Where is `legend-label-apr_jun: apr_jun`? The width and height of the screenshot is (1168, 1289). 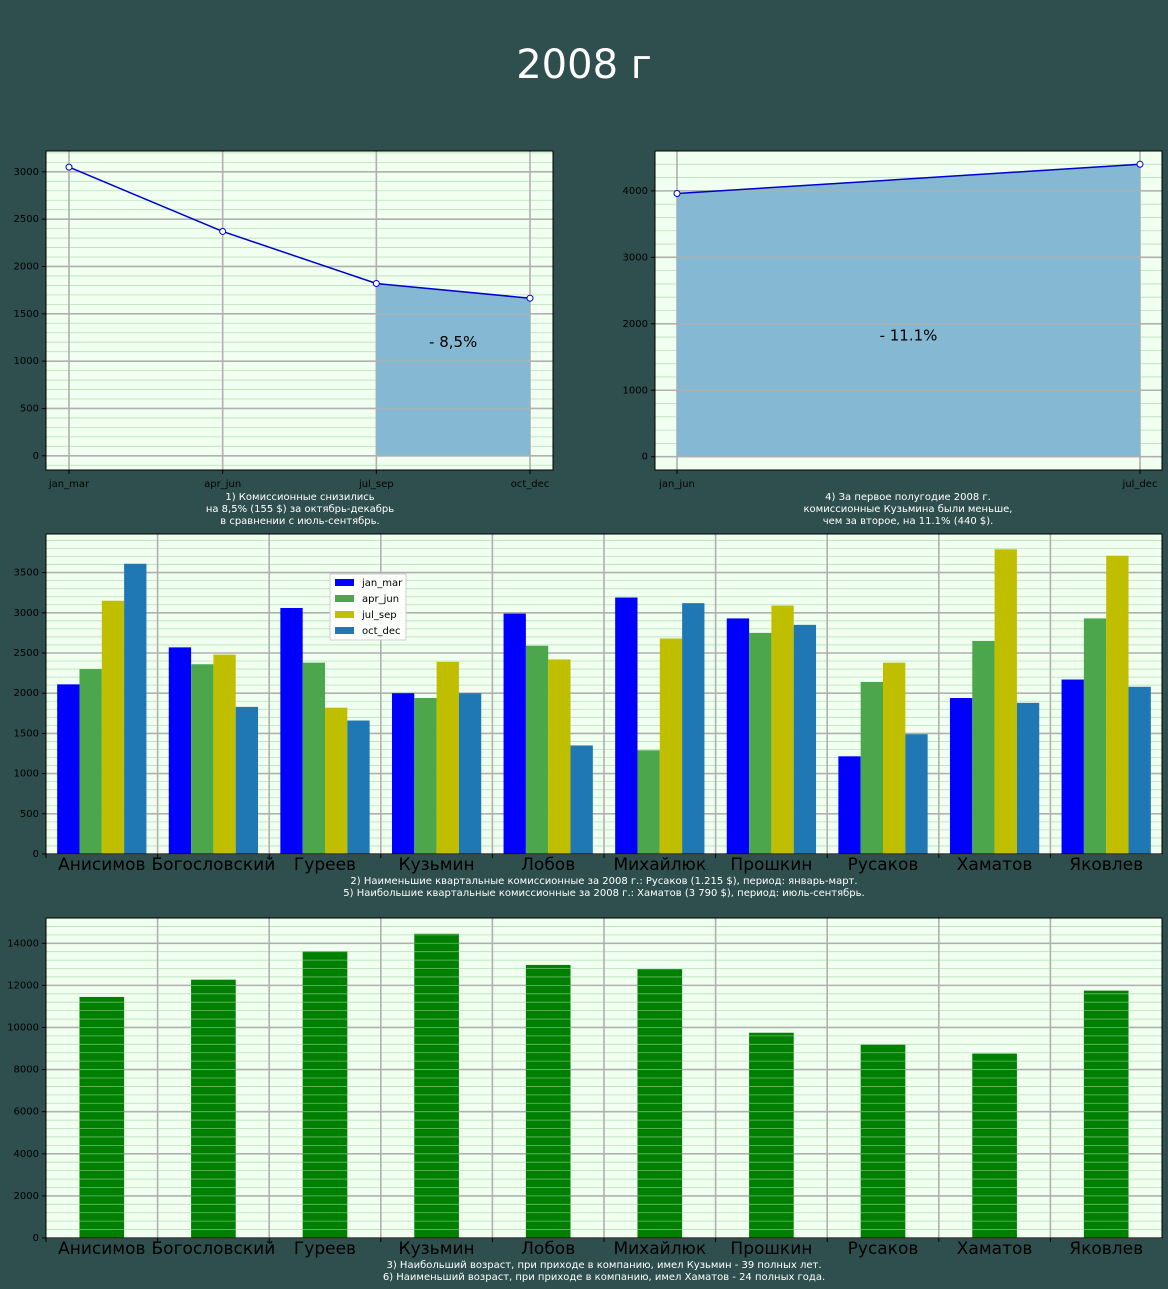
legend-label-apr_jun: apr_jun is located at coordinates (380, 599).